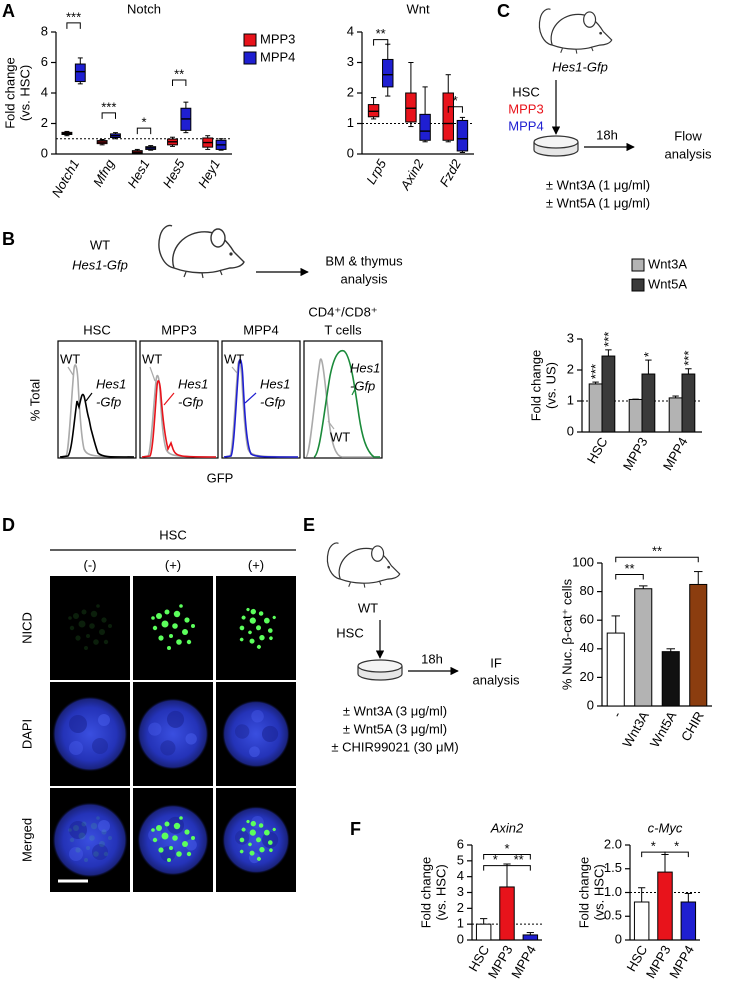 This screenshot has height=982, width=745. What do you see at coordinates (44, 61) in the screenshot?
I see `y-tick-label: 6` at bounding box center [44, 61].